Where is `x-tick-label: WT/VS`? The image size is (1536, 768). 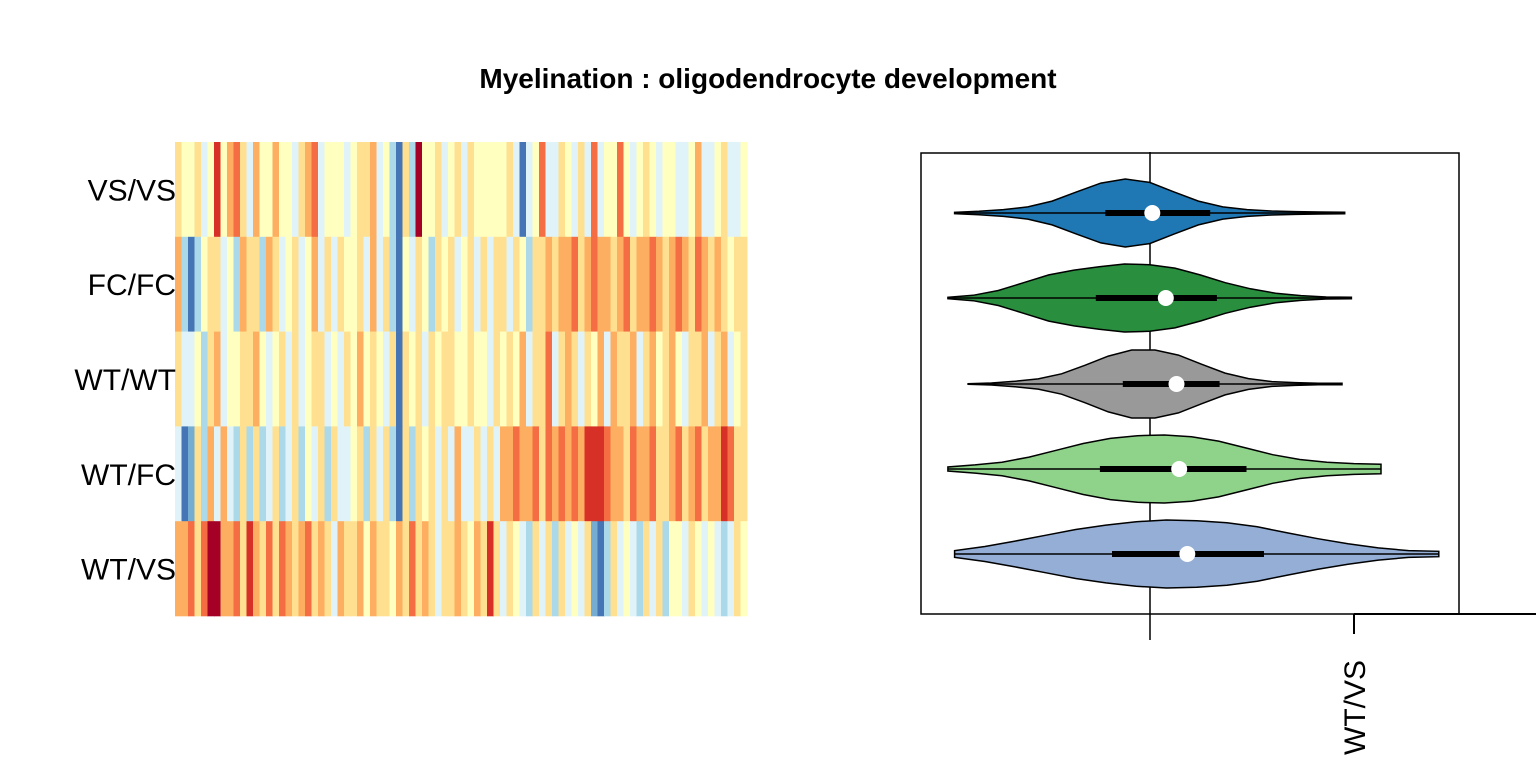 x-tick-label: WT/VS is located at coordinates (1355, 707).